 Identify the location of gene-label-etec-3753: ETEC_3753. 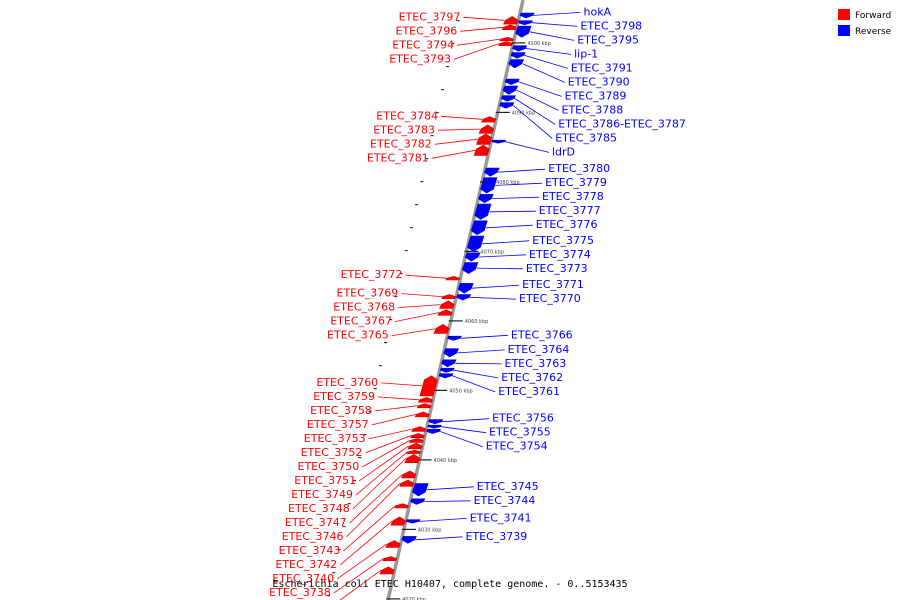
(335, 438).